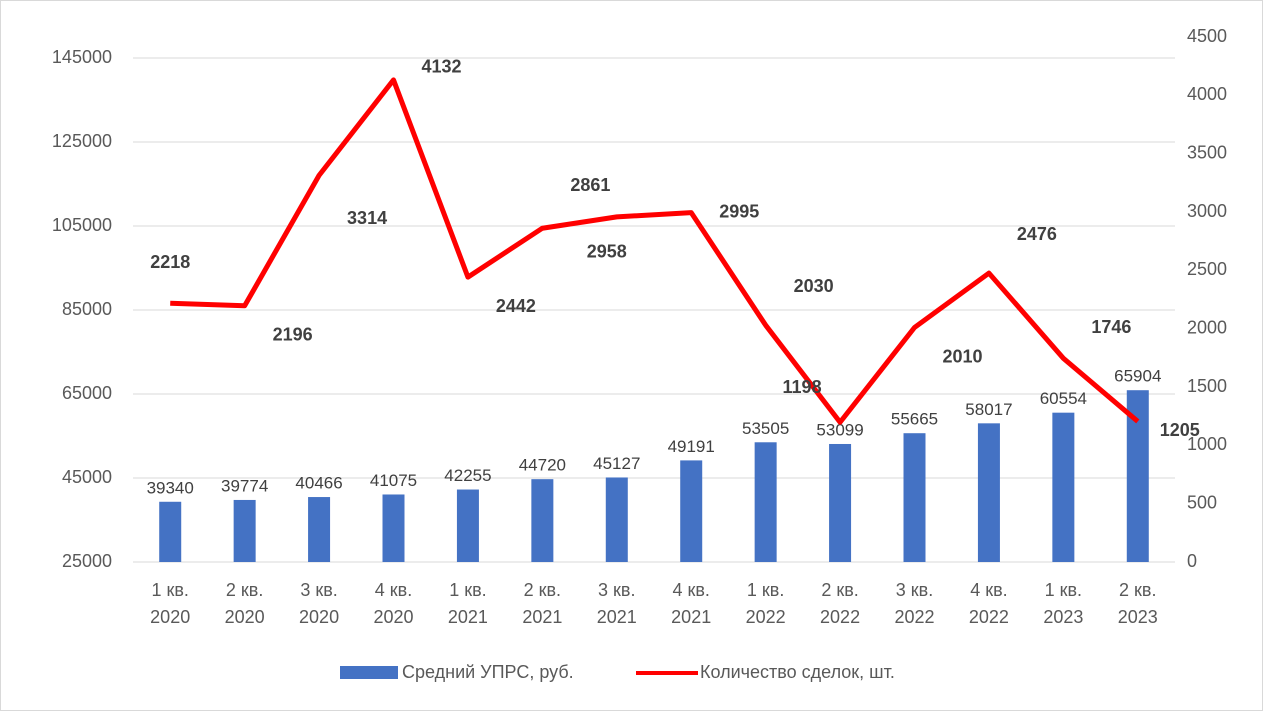 Image resolution: width=1263 pixels, height=711 pixels. What do you see at coordinates (244, 603) in the screenshot?
I see `x-tick-label: 2 кв. 2020` at bounding box center [244, 603].